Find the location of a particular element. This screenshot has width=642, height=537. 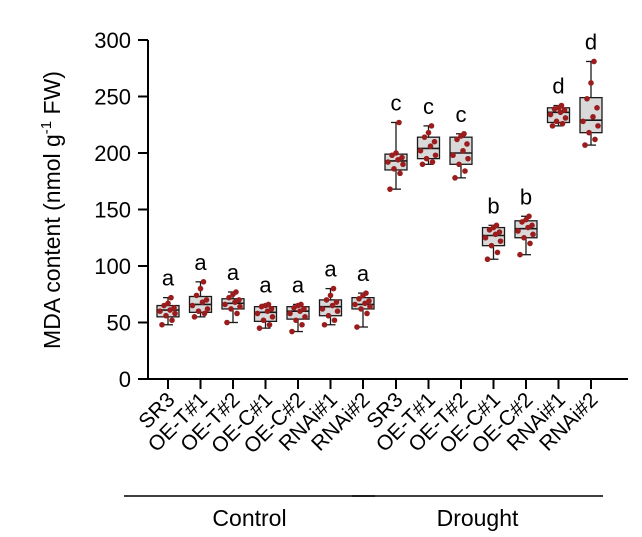

group-label: Drought is located at coordinates (478, 518).